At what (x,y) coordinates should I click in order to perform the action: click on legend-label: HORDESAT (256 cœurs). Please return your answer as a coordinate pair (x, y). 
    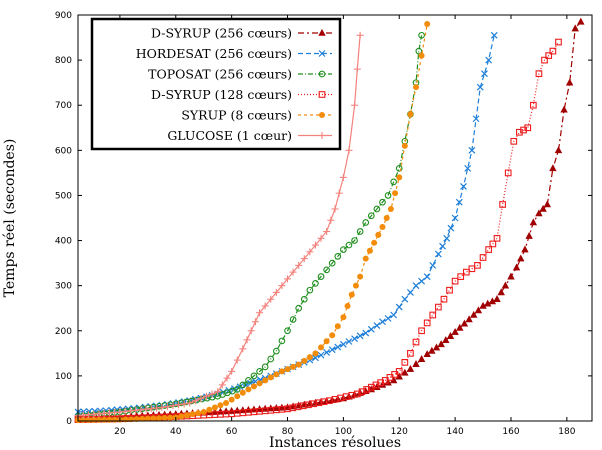
    Looking at the image, I should click on (214, 53).